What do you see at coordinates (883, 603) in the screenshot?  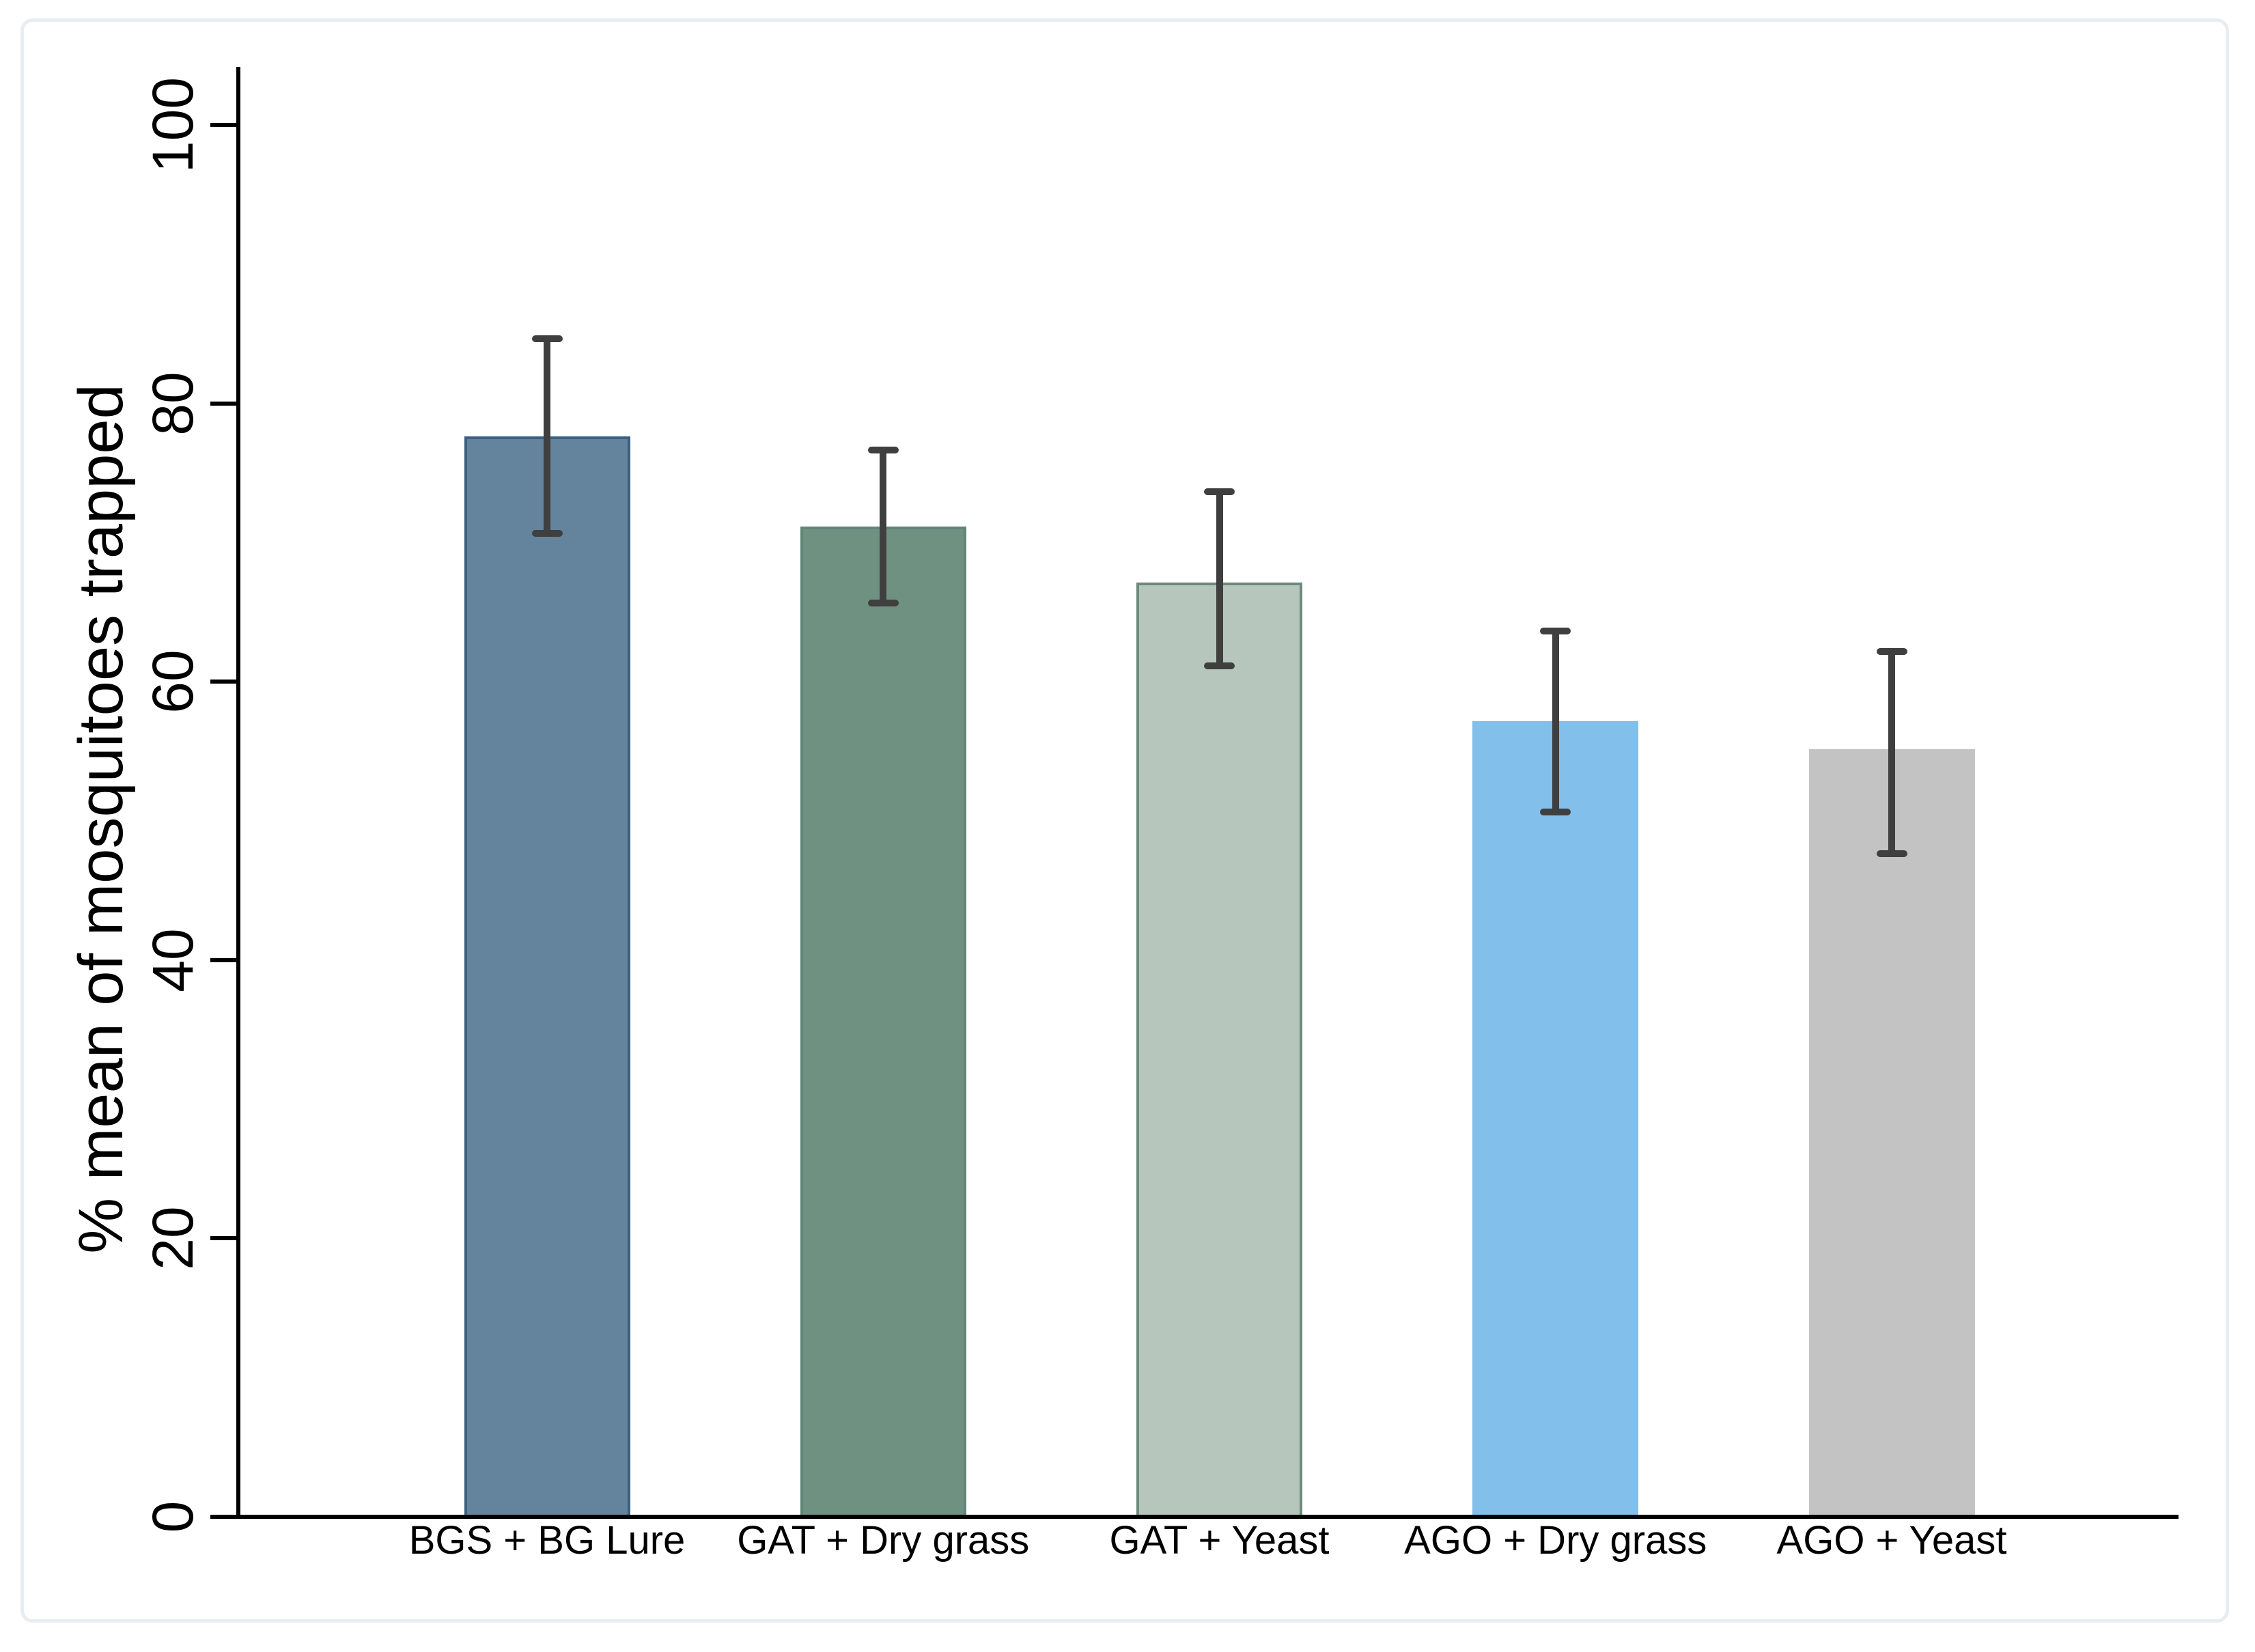 I see `error-cap-lower-gat-dry-grass` at bounding box center [883, 603].